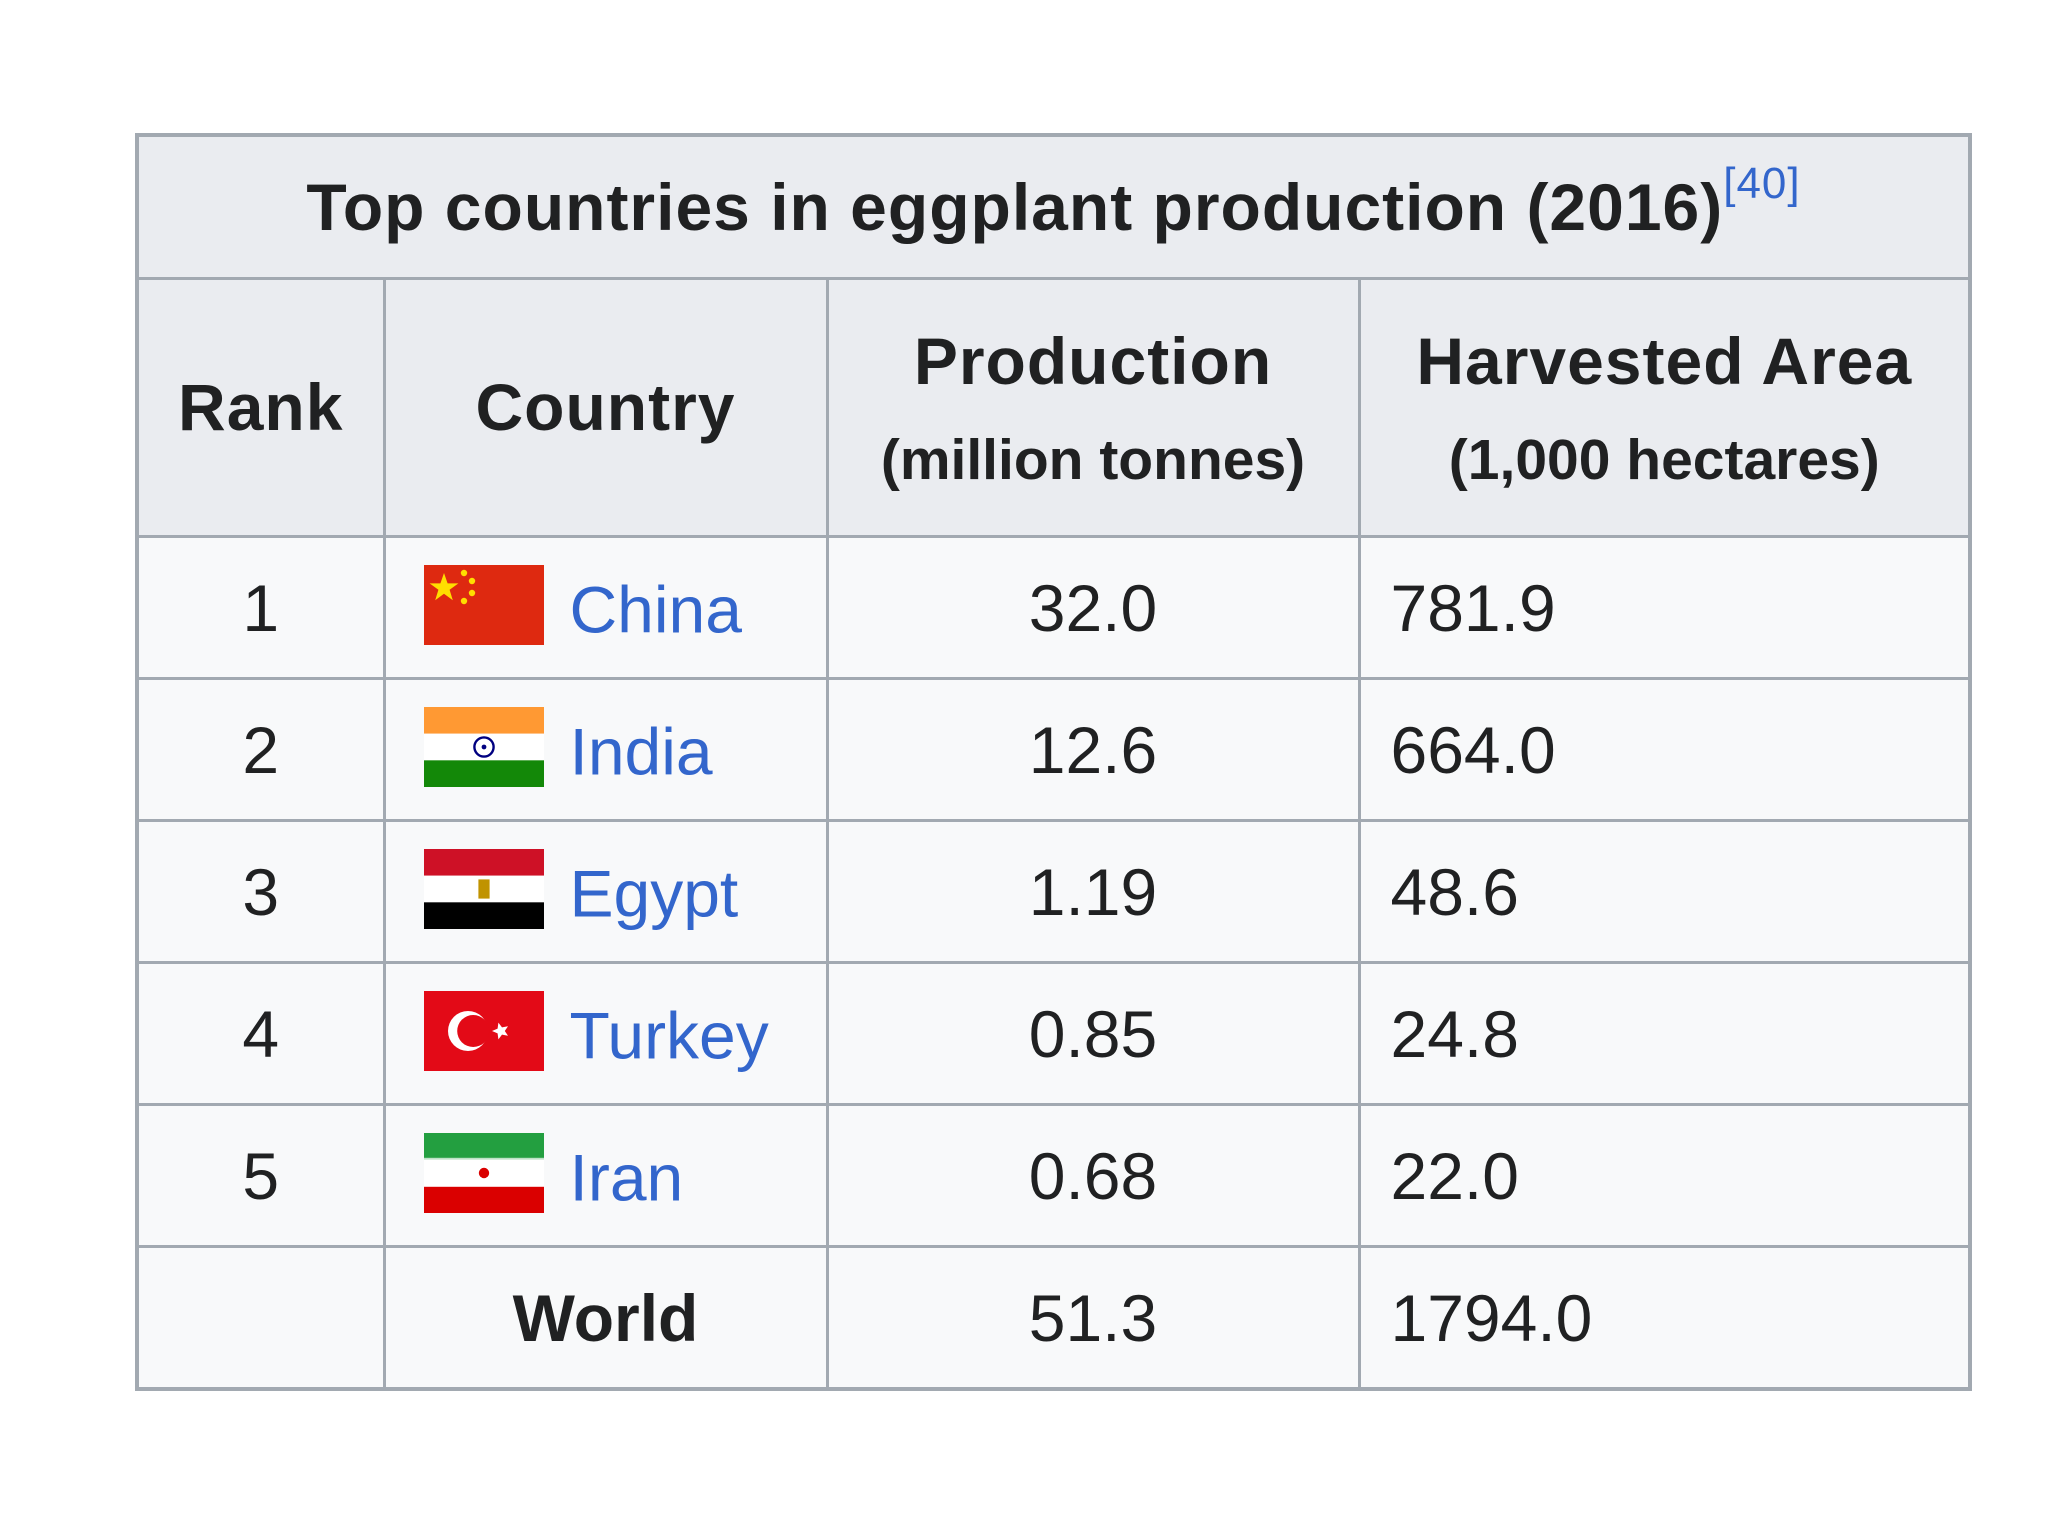 This screenshot has height=1536, width=2048. I want to click on country-link-egypt: Egypt, so click(654, 893).